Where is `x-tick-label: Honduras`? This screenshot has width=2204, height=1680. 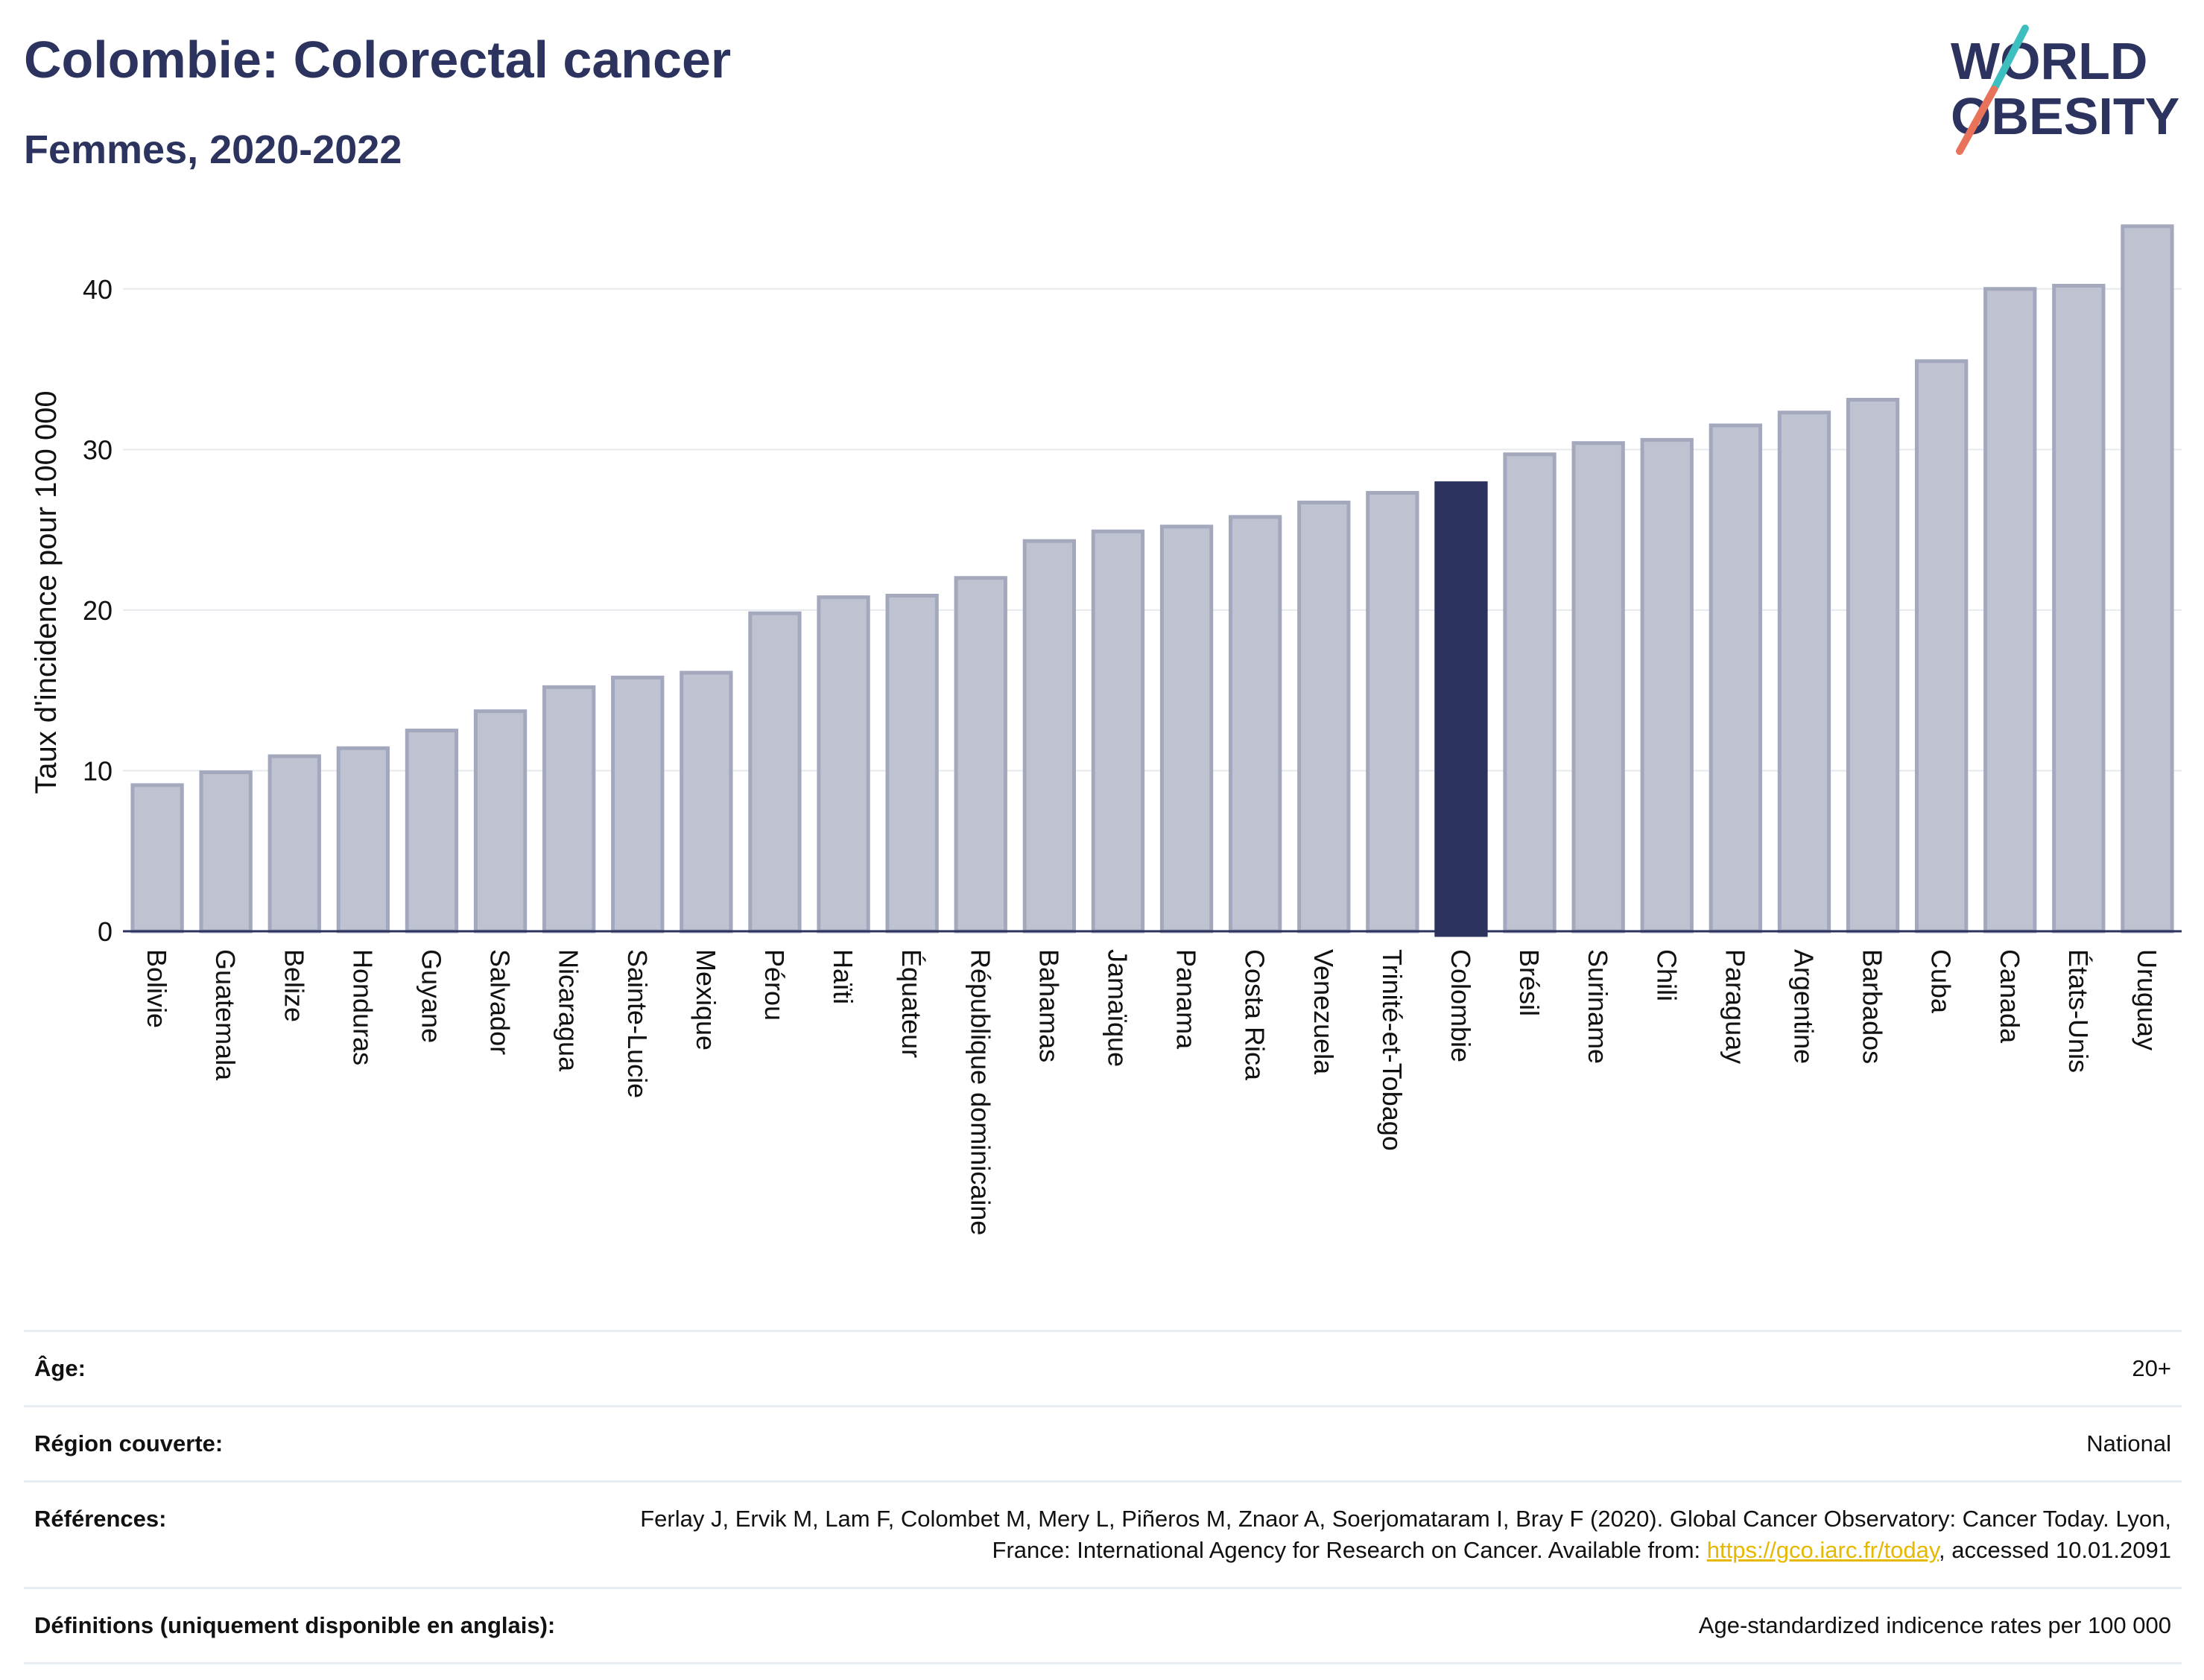 x-tick-label: Honduras is located at coordinates (362, 1007).